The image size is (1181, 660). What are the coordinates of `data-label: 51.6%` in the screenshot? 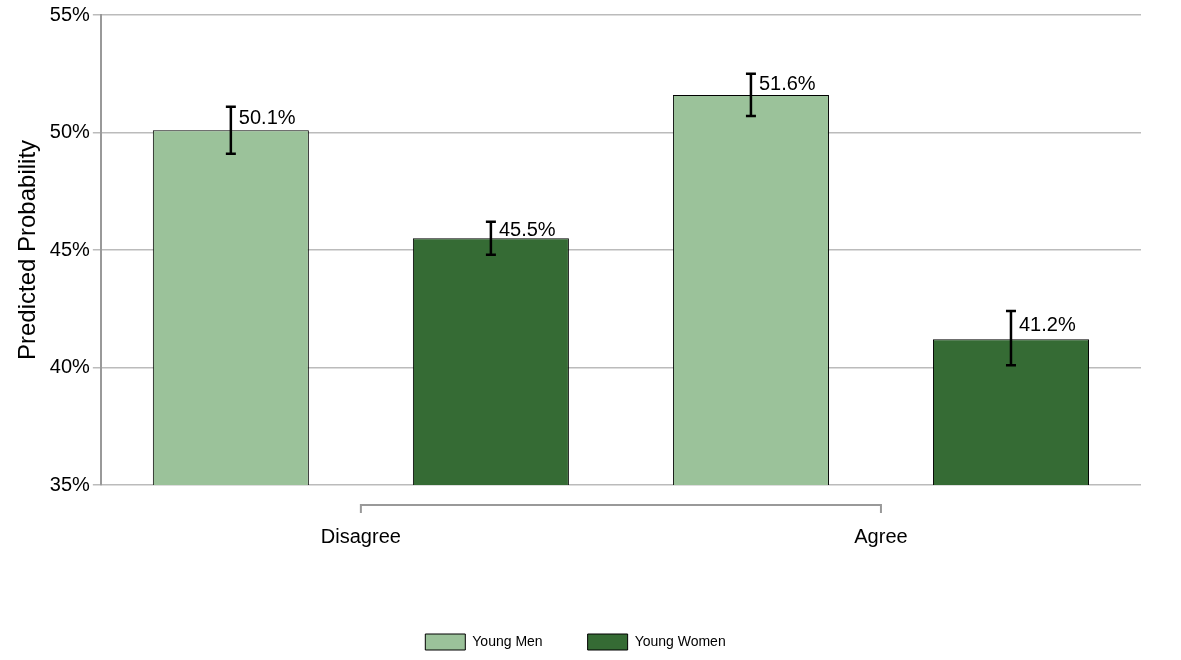 It's located at (787, 82).